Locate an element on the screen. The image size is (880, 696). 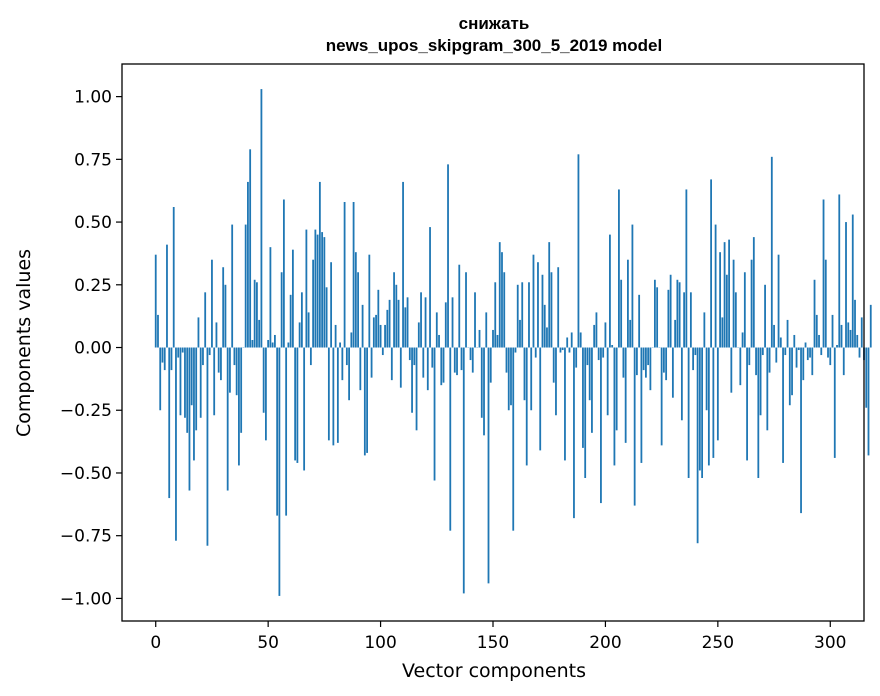
y-tick-label: 0.75 is located at coordinates (93, 160).